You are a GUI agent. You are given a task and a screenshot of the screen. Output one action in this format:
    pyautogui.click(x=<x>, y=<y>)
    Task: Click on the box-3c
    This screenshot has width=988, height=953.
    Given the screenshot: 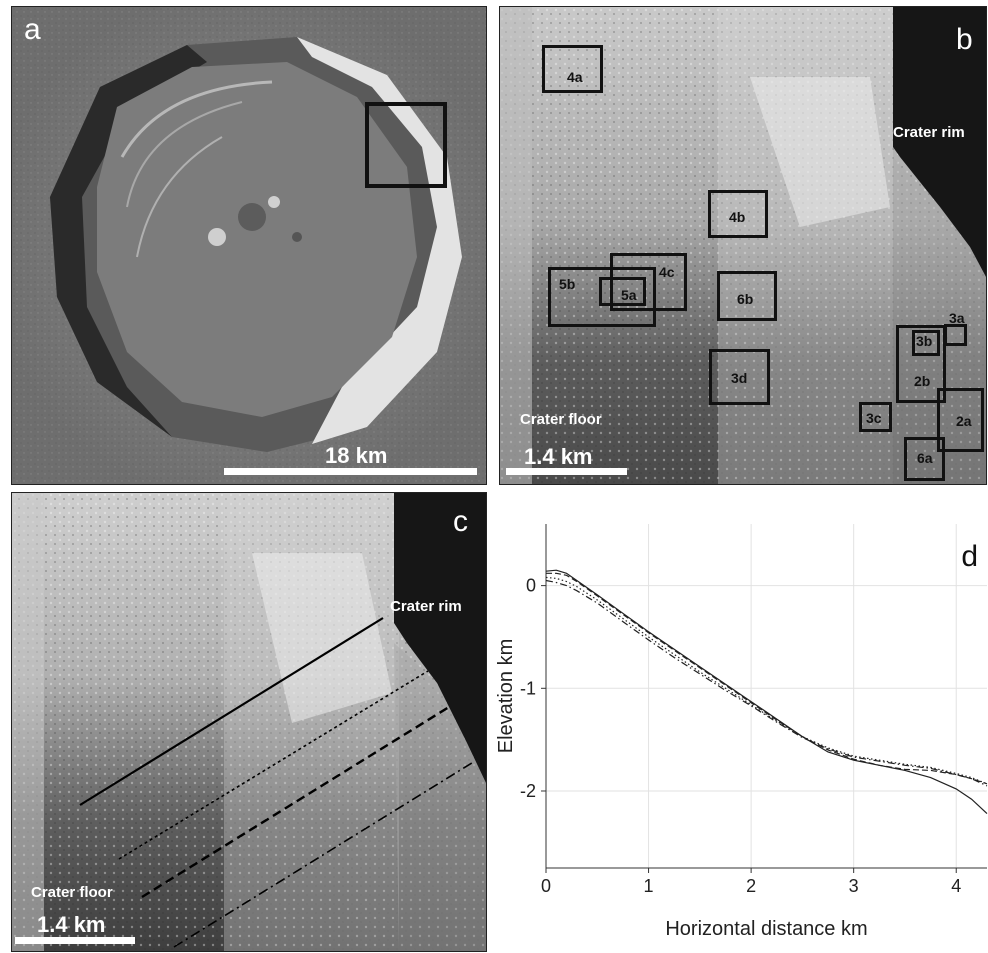 What is the action you would take?
    pyautogui.click(x=875, y=417)
    